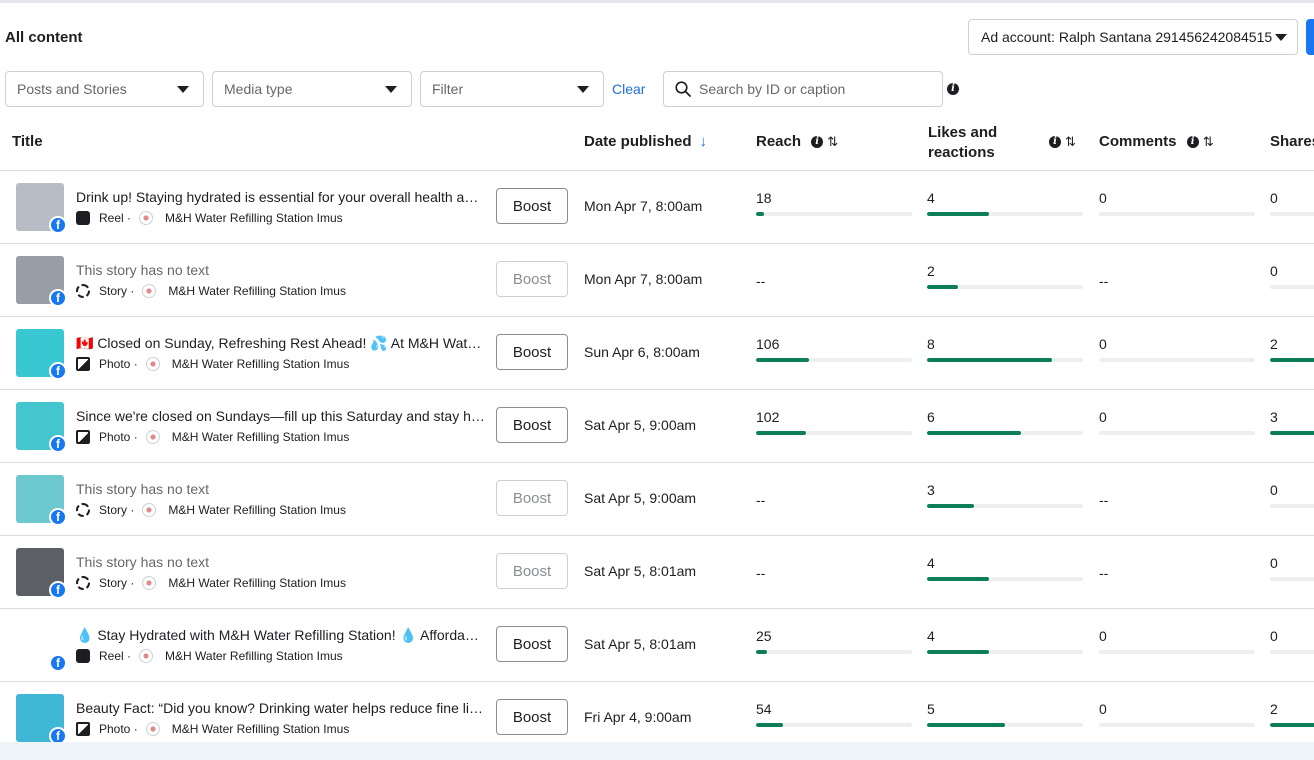 The image size is (1314, 760). I want to click on column-reach: Reach i ⇅, so click(797, 141).